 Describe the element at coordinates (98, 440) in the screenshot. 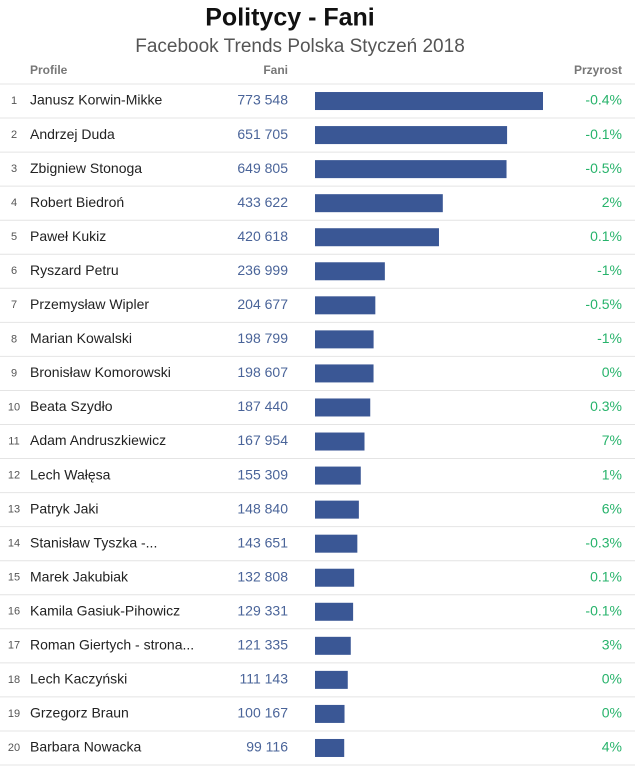

I see `profile-name: Adam Andruszkiewicz` at that location.